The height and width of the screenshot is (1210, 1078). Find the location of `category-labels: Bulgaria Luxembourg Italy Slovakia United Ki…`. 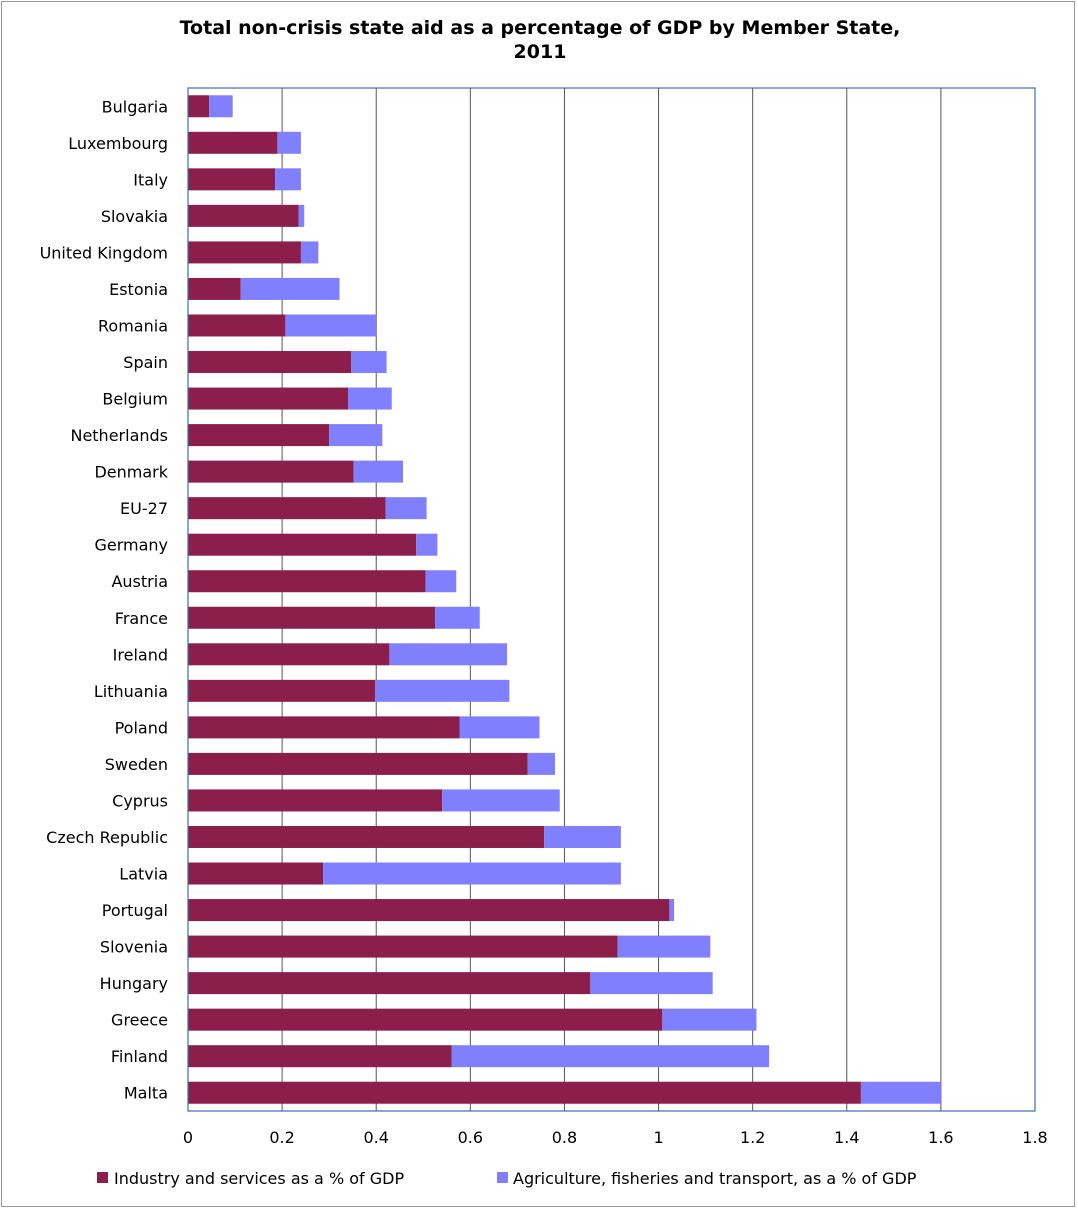

category-labels: Bulgaria Luxembourg Italy Slovakia United Ki… is located at coordinates (104, 599).